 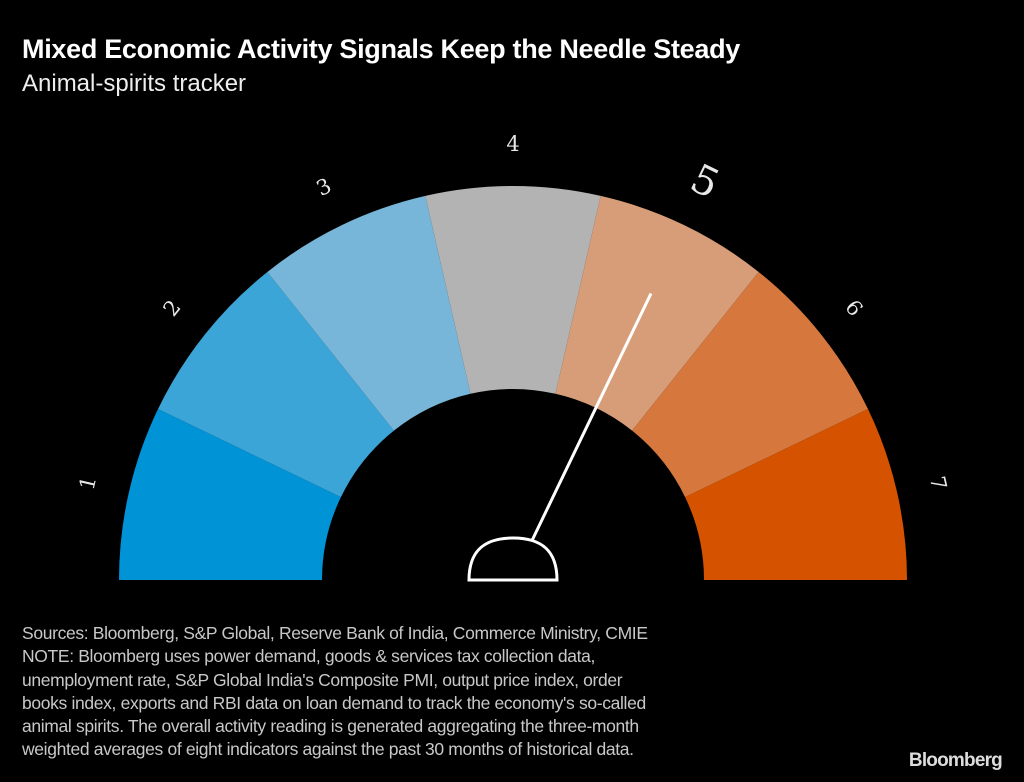 I want to click on gauge-needle-hub, so click(x=513, y=559).